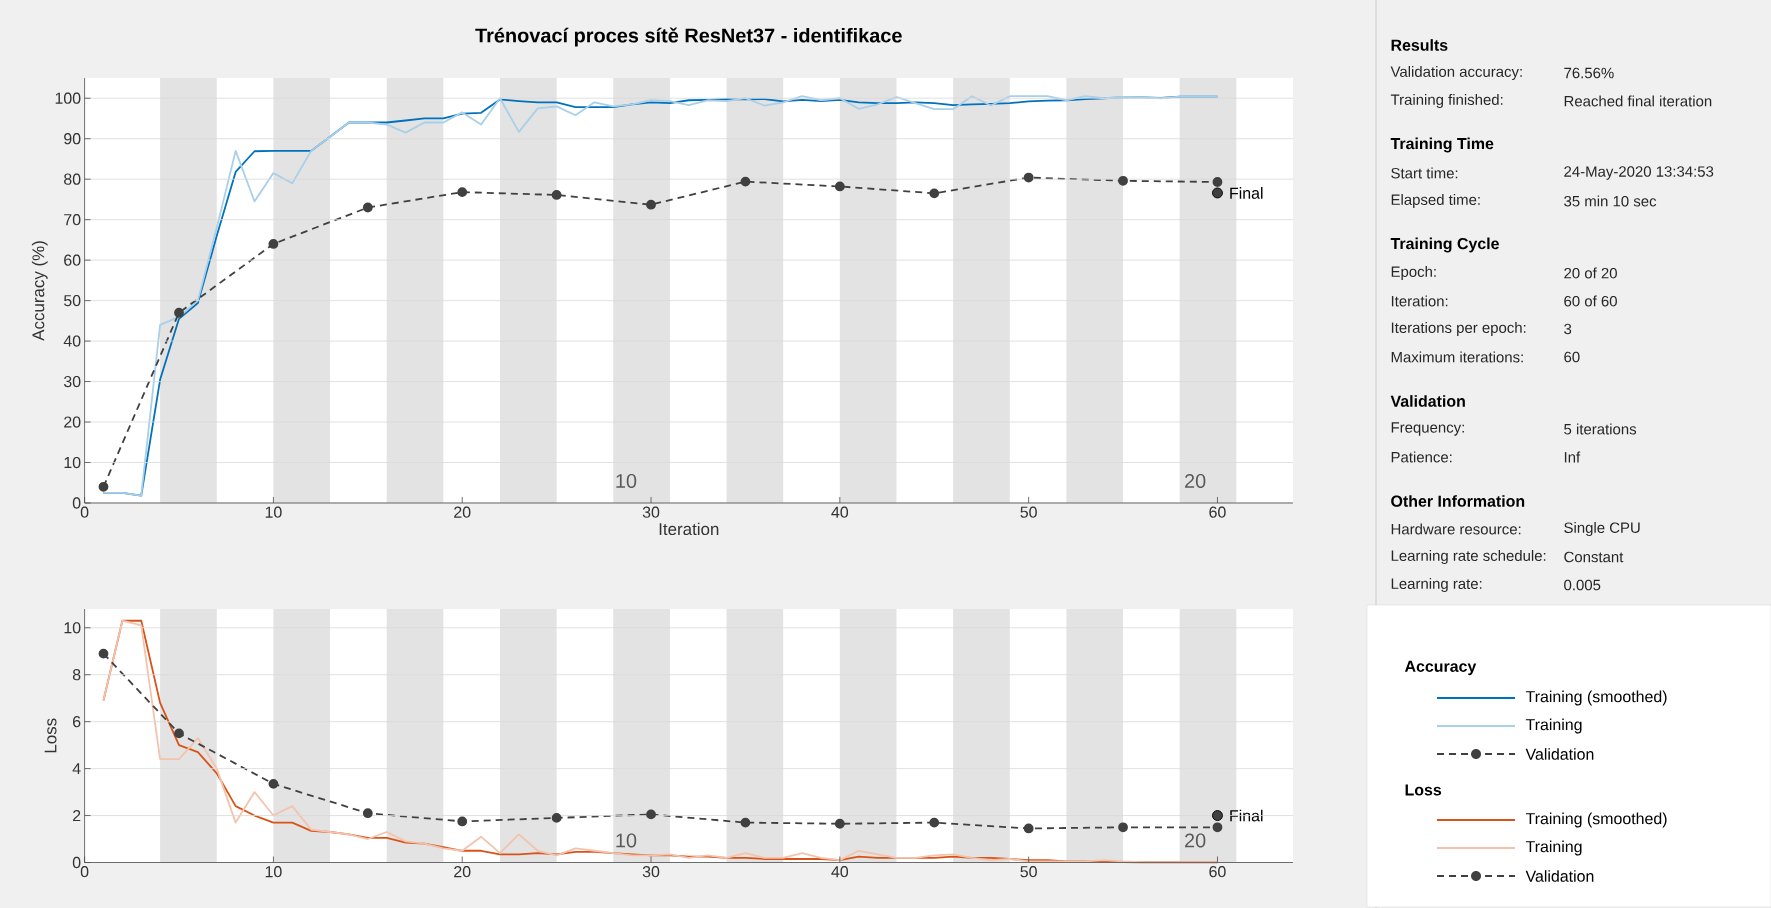  I want to click on text: Iterations per epoch:, so click(1458, 329).